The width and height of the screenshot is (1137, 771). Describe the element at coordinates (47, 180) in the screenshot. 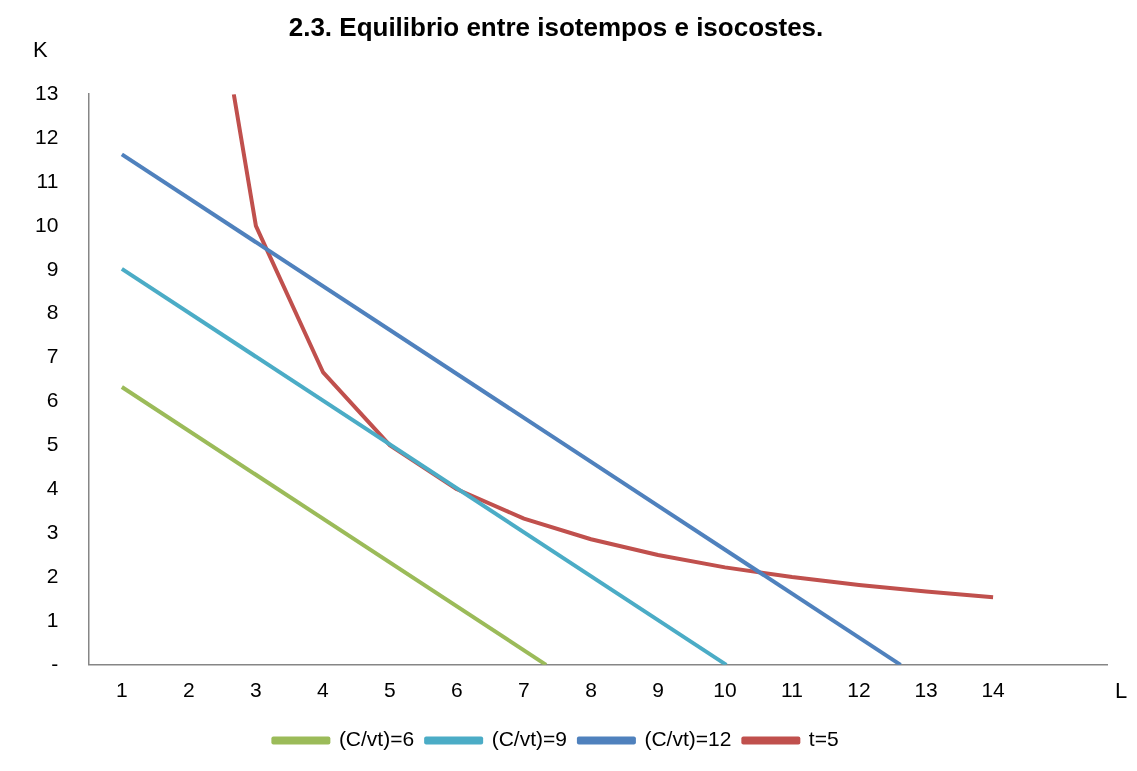

I see `y-tick-label: 11` at that location.